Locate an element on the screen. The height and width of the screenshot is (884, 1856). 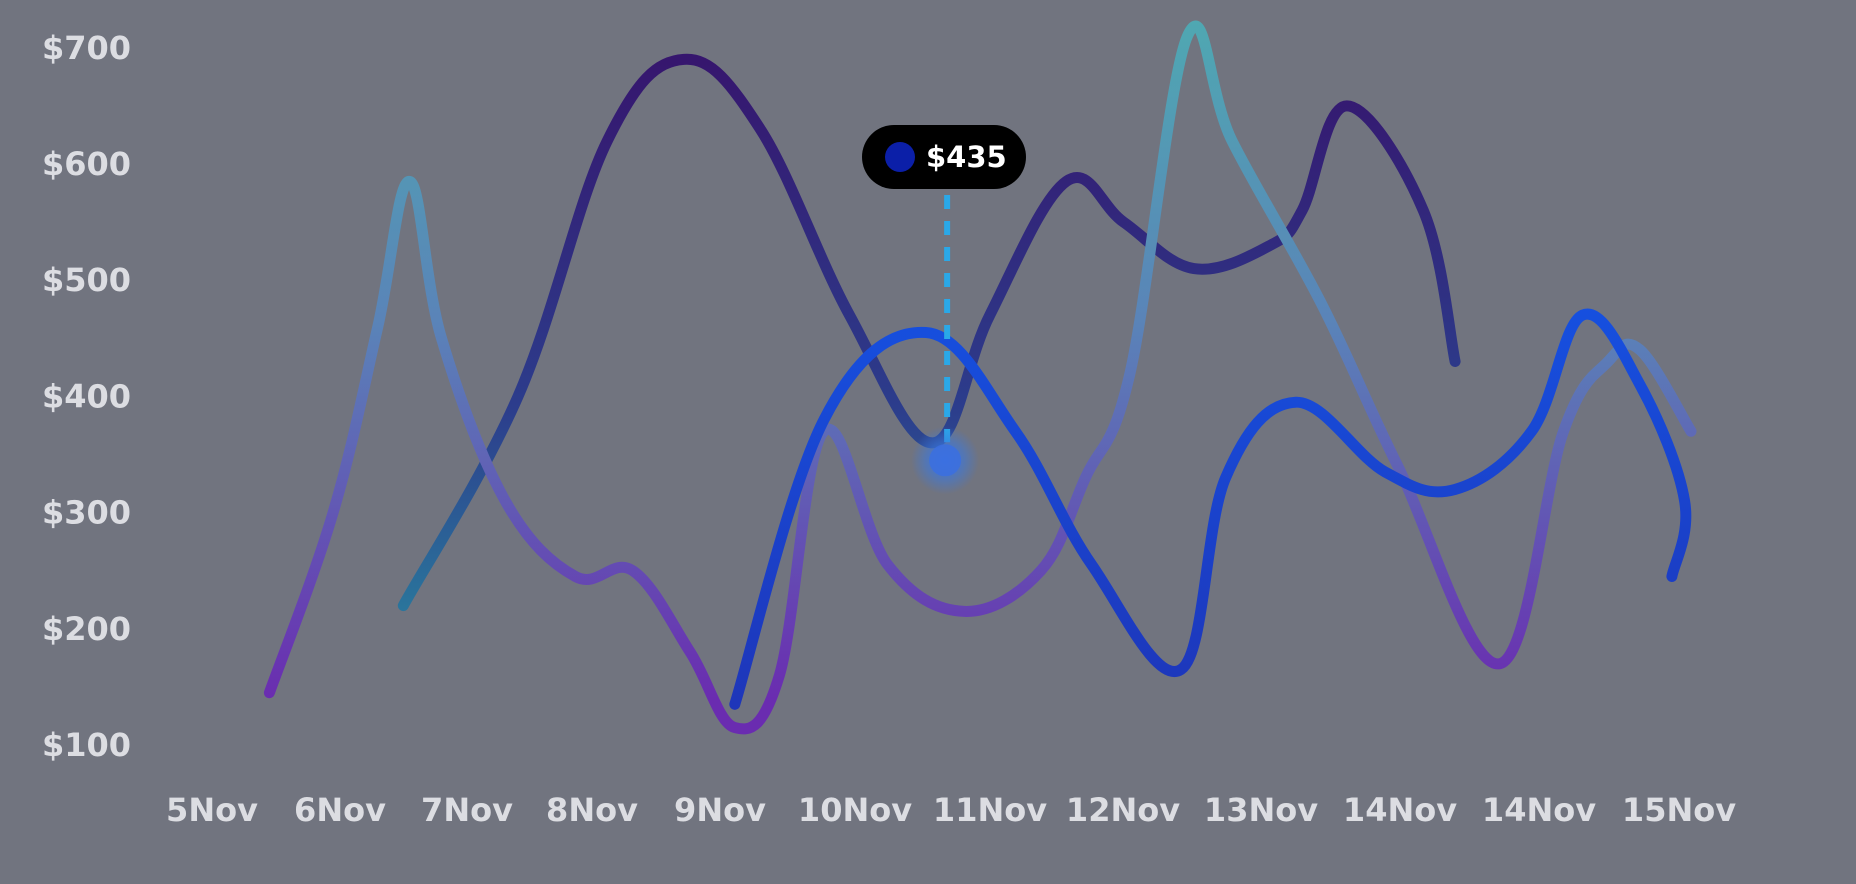
x-tick-label: 7Nov is located at coordinates (467, 810).